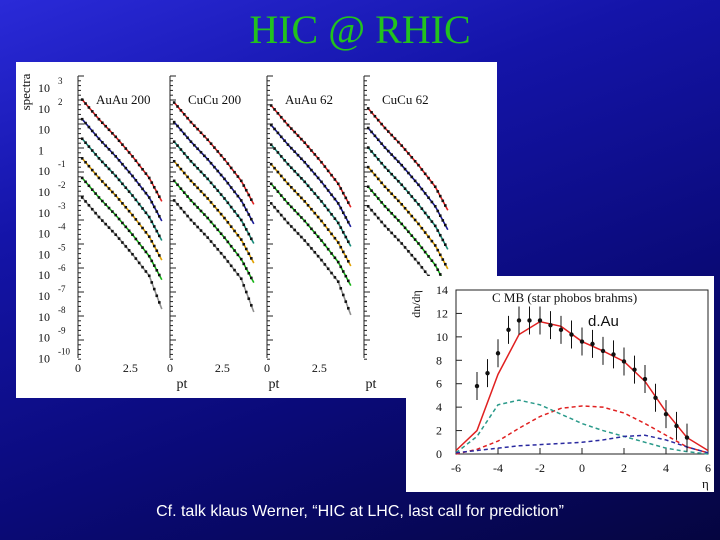 Image resolution: width=720 pixels, height=540 pixels. I want to click on dndeta-system-label: d.Au, so click(603, 321).